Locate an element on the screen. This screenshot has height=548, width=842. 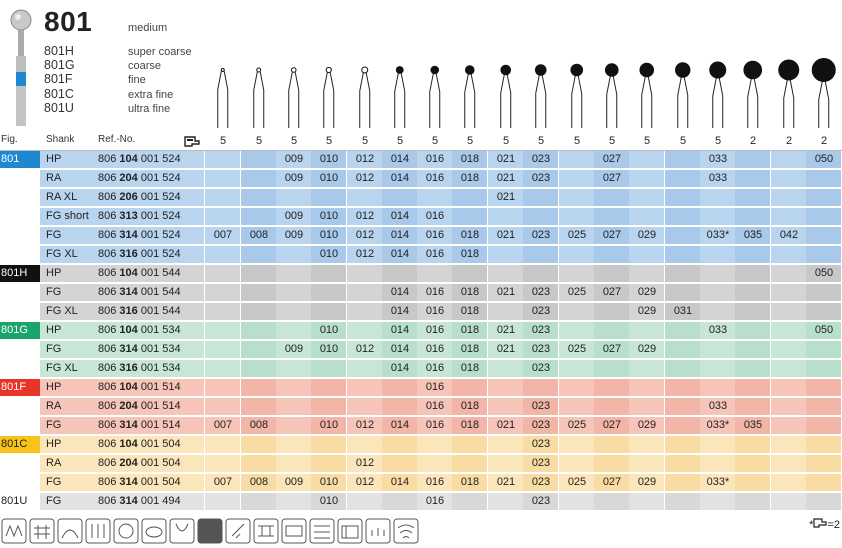
ref-number: 806 104 001 524 is located at coordinates (139, 159).